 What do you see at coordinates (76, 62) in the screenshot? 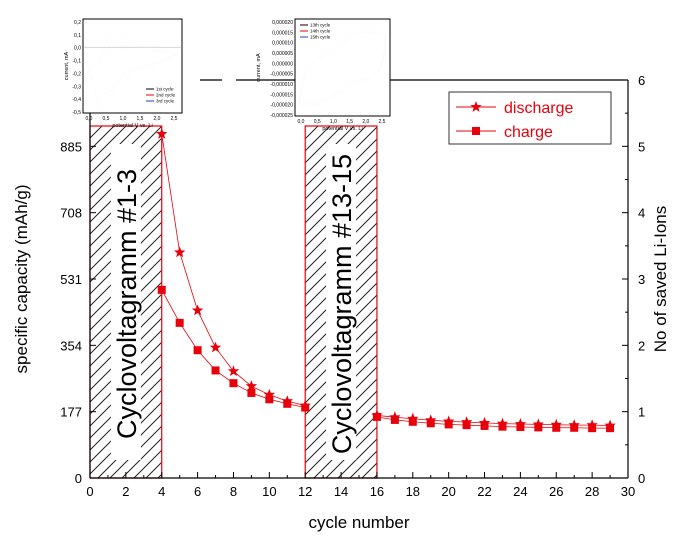
I see `inset-y-tick-label: -0,1` at bounding box center [76, 62].